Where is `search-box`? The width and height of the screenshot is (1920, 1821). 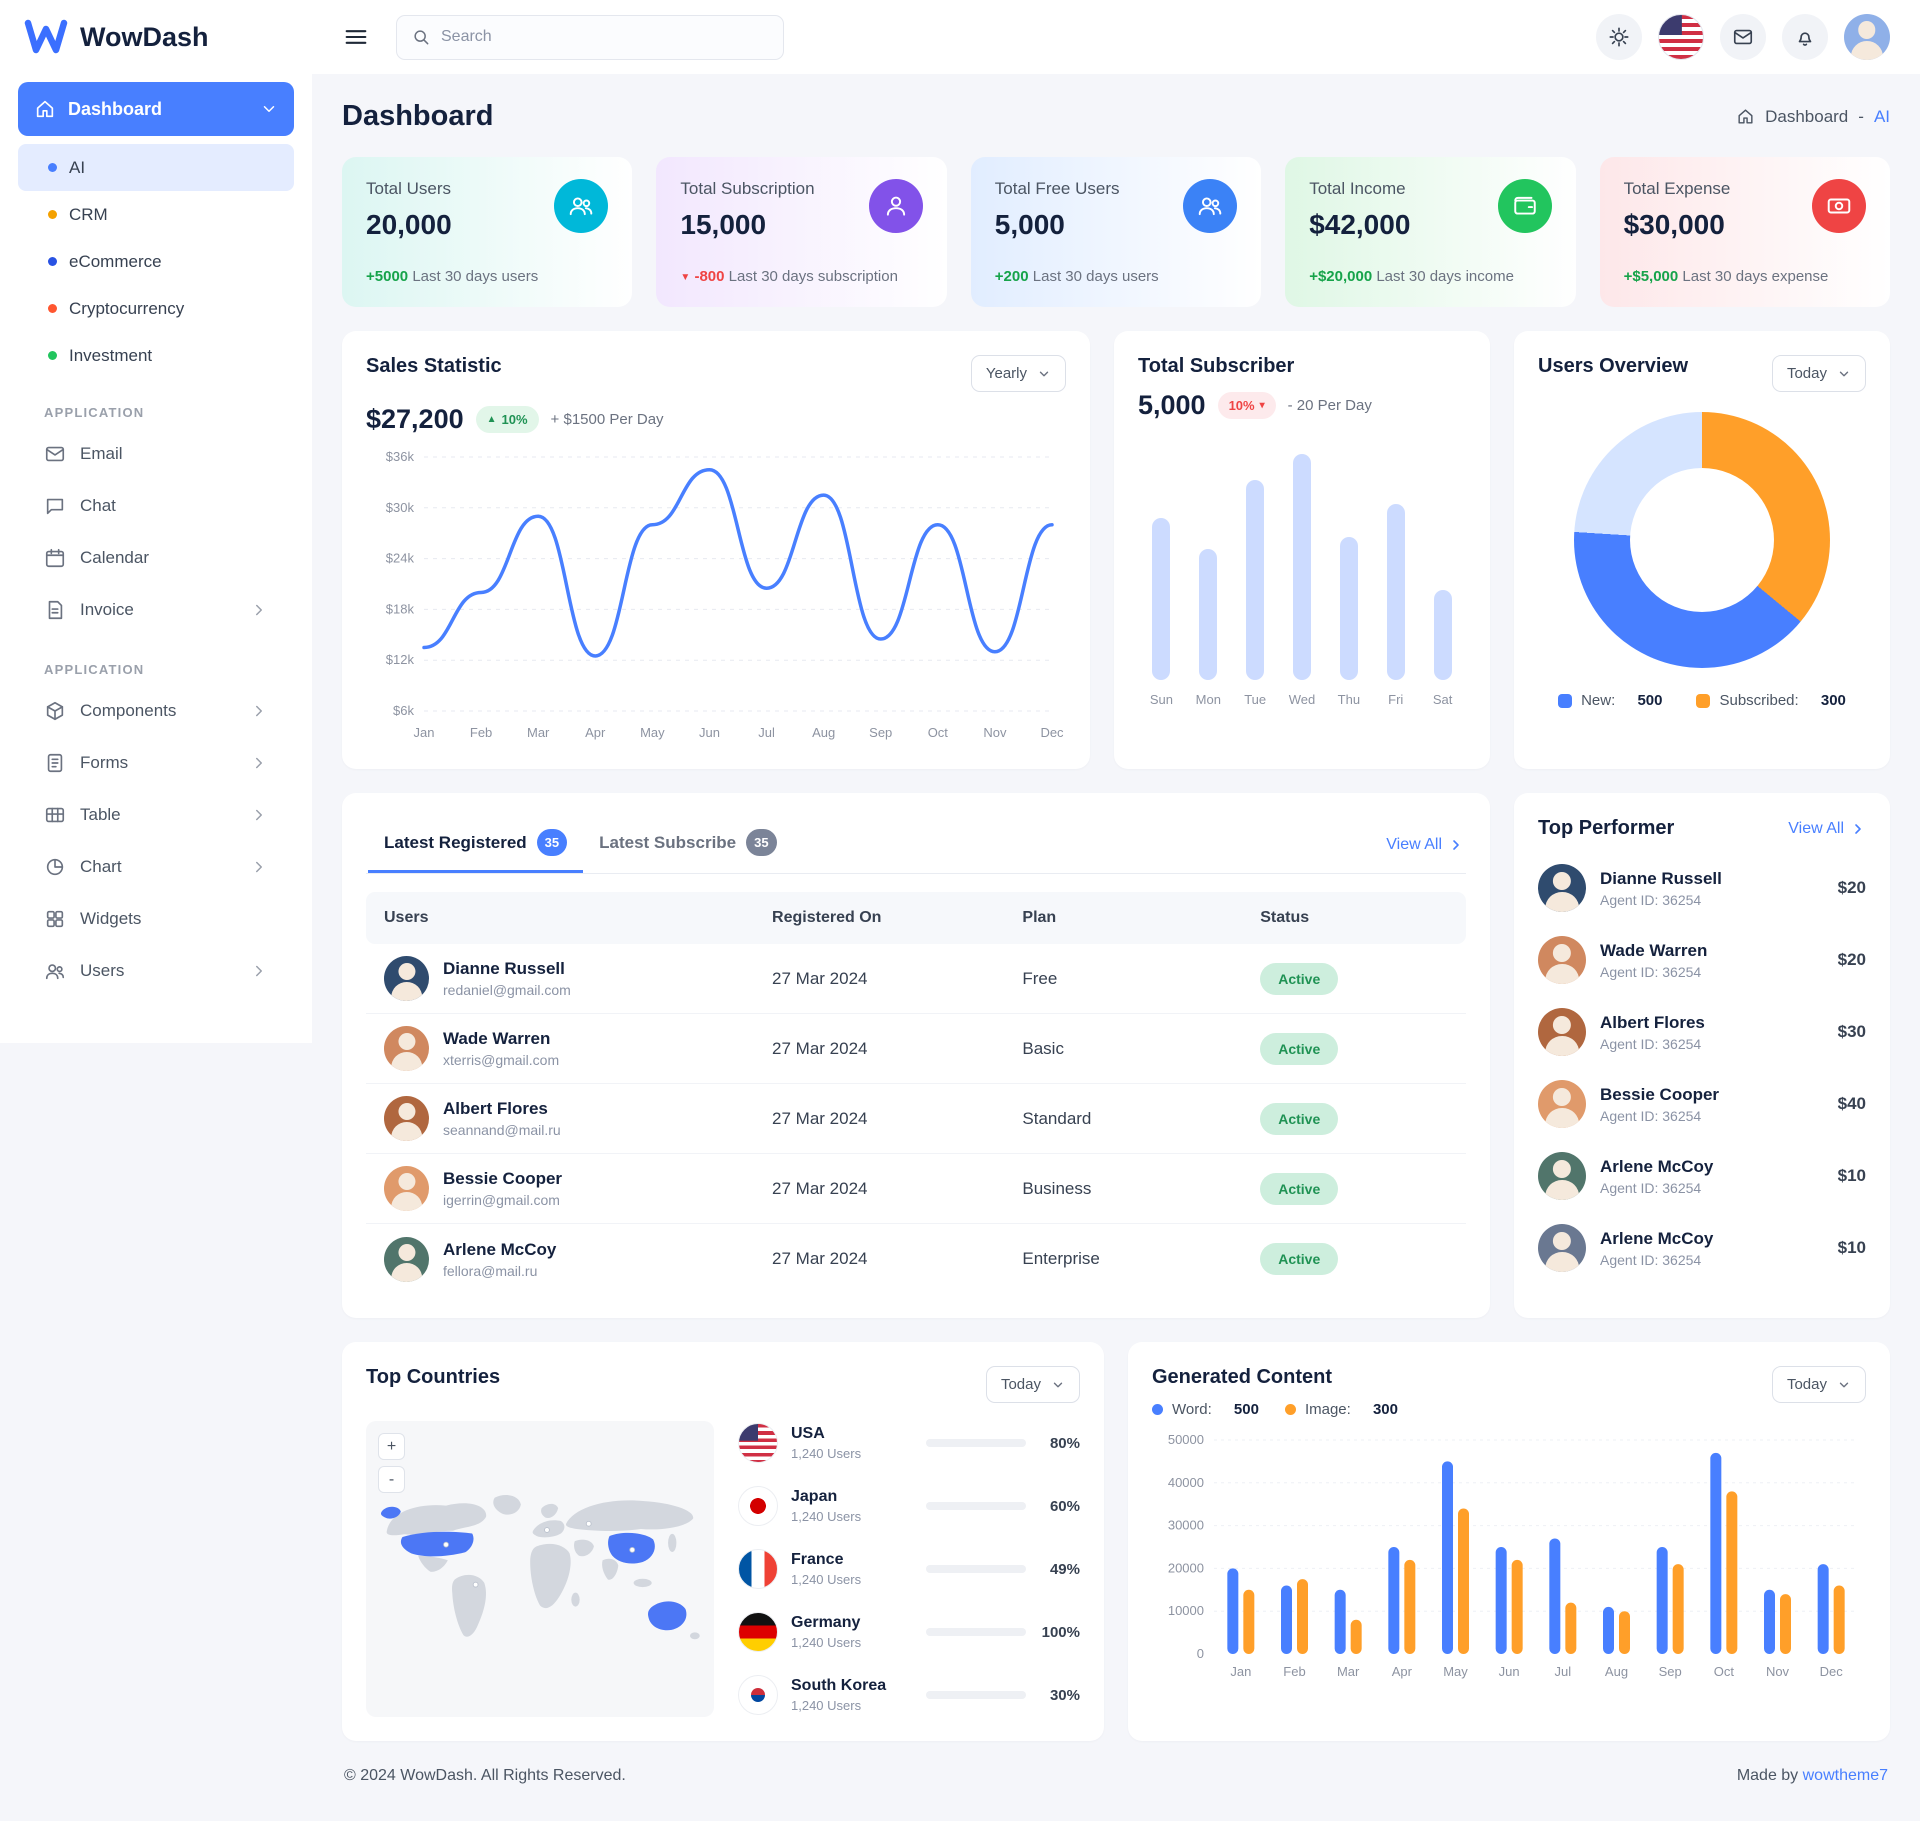
search-box is located at coordinates (590, 37).